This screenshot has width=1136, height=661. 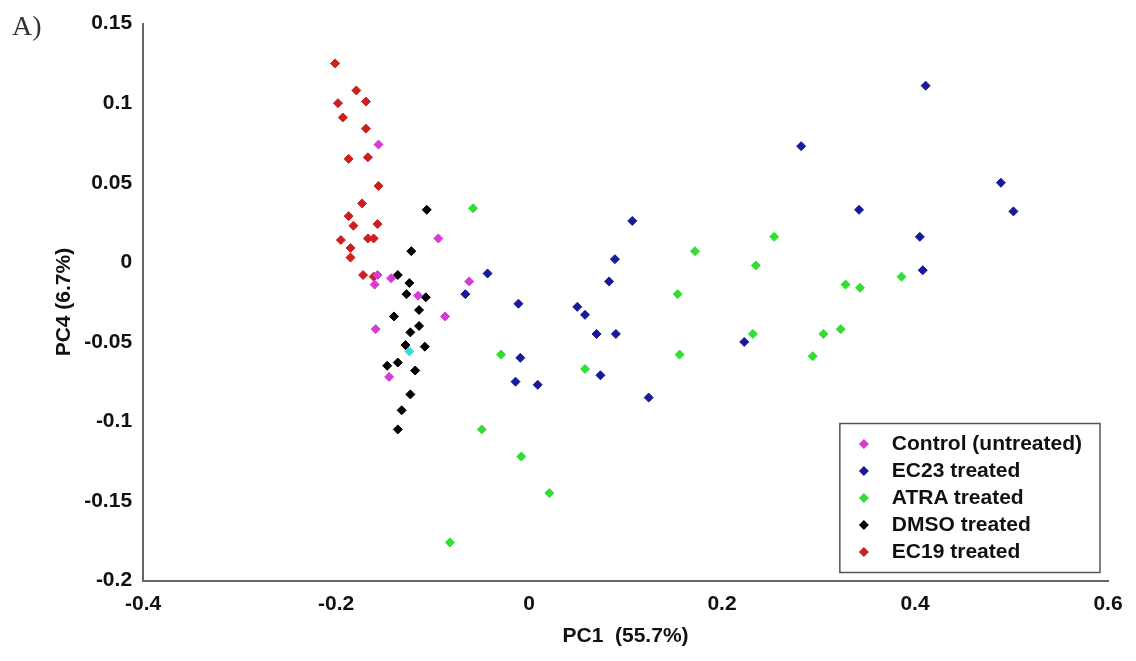 What do you see at coordinates (957, 496) in the screenshot?
I see `legend-label: ATRA treated` at bounding box center [957, 496].